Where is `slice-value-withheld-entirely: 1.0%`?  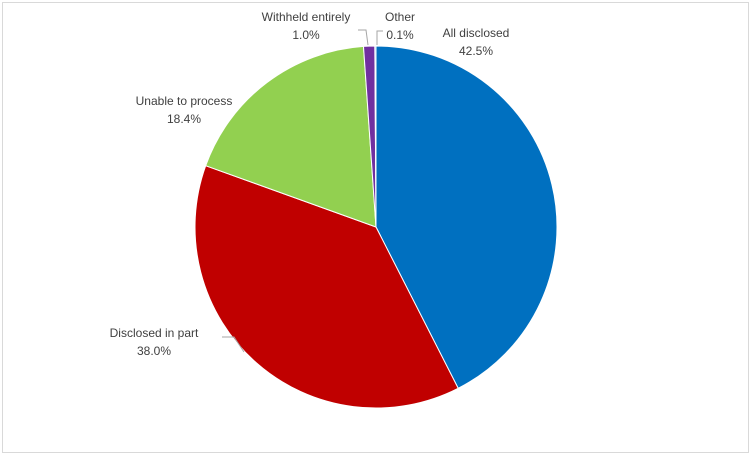 slice-value-withheld-entirely: 1.0% is located at coordinates (306, 35).